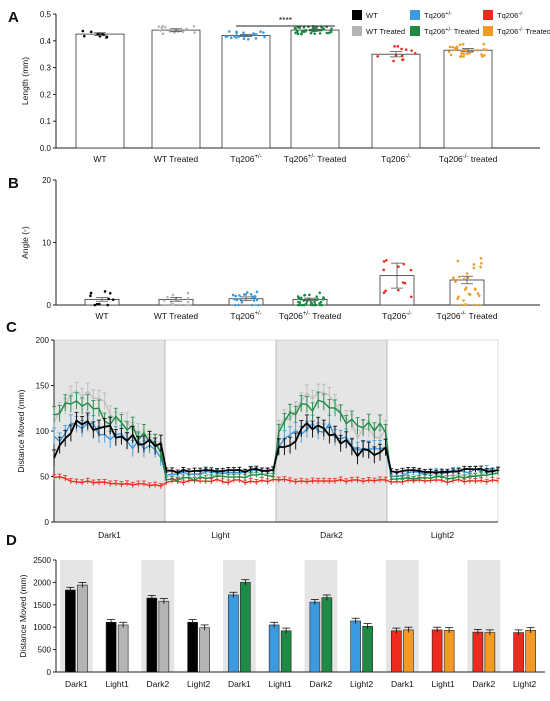  What do you see at coordinates (158, 684) in the screenshot?
I see `phase-label-D-2: Dark2` at bounding box center [158, 684].